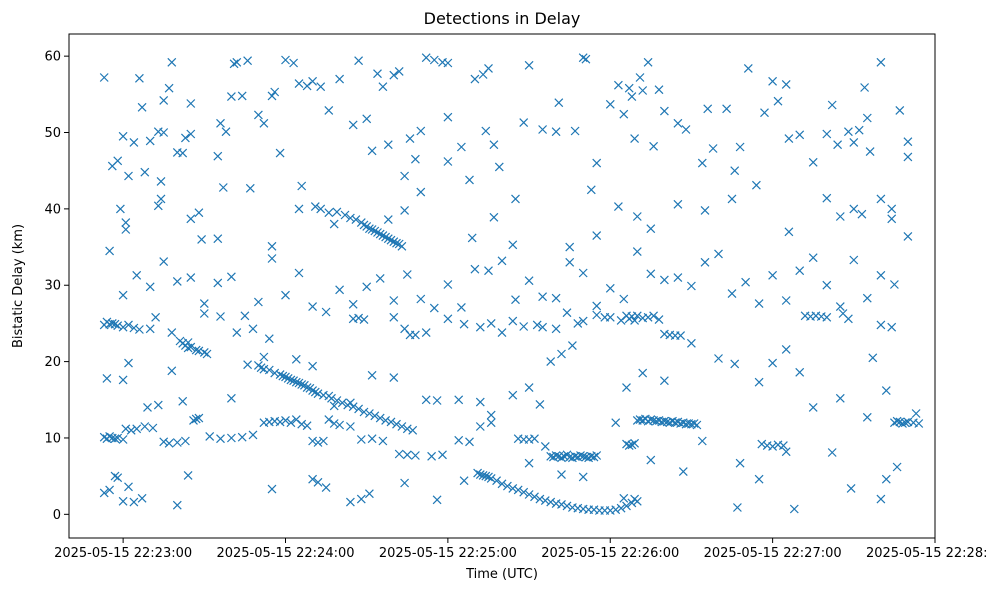  Describe the element at coordinates (52, 286) in the screenshot. I see `y-tick-label: 30` at that location.